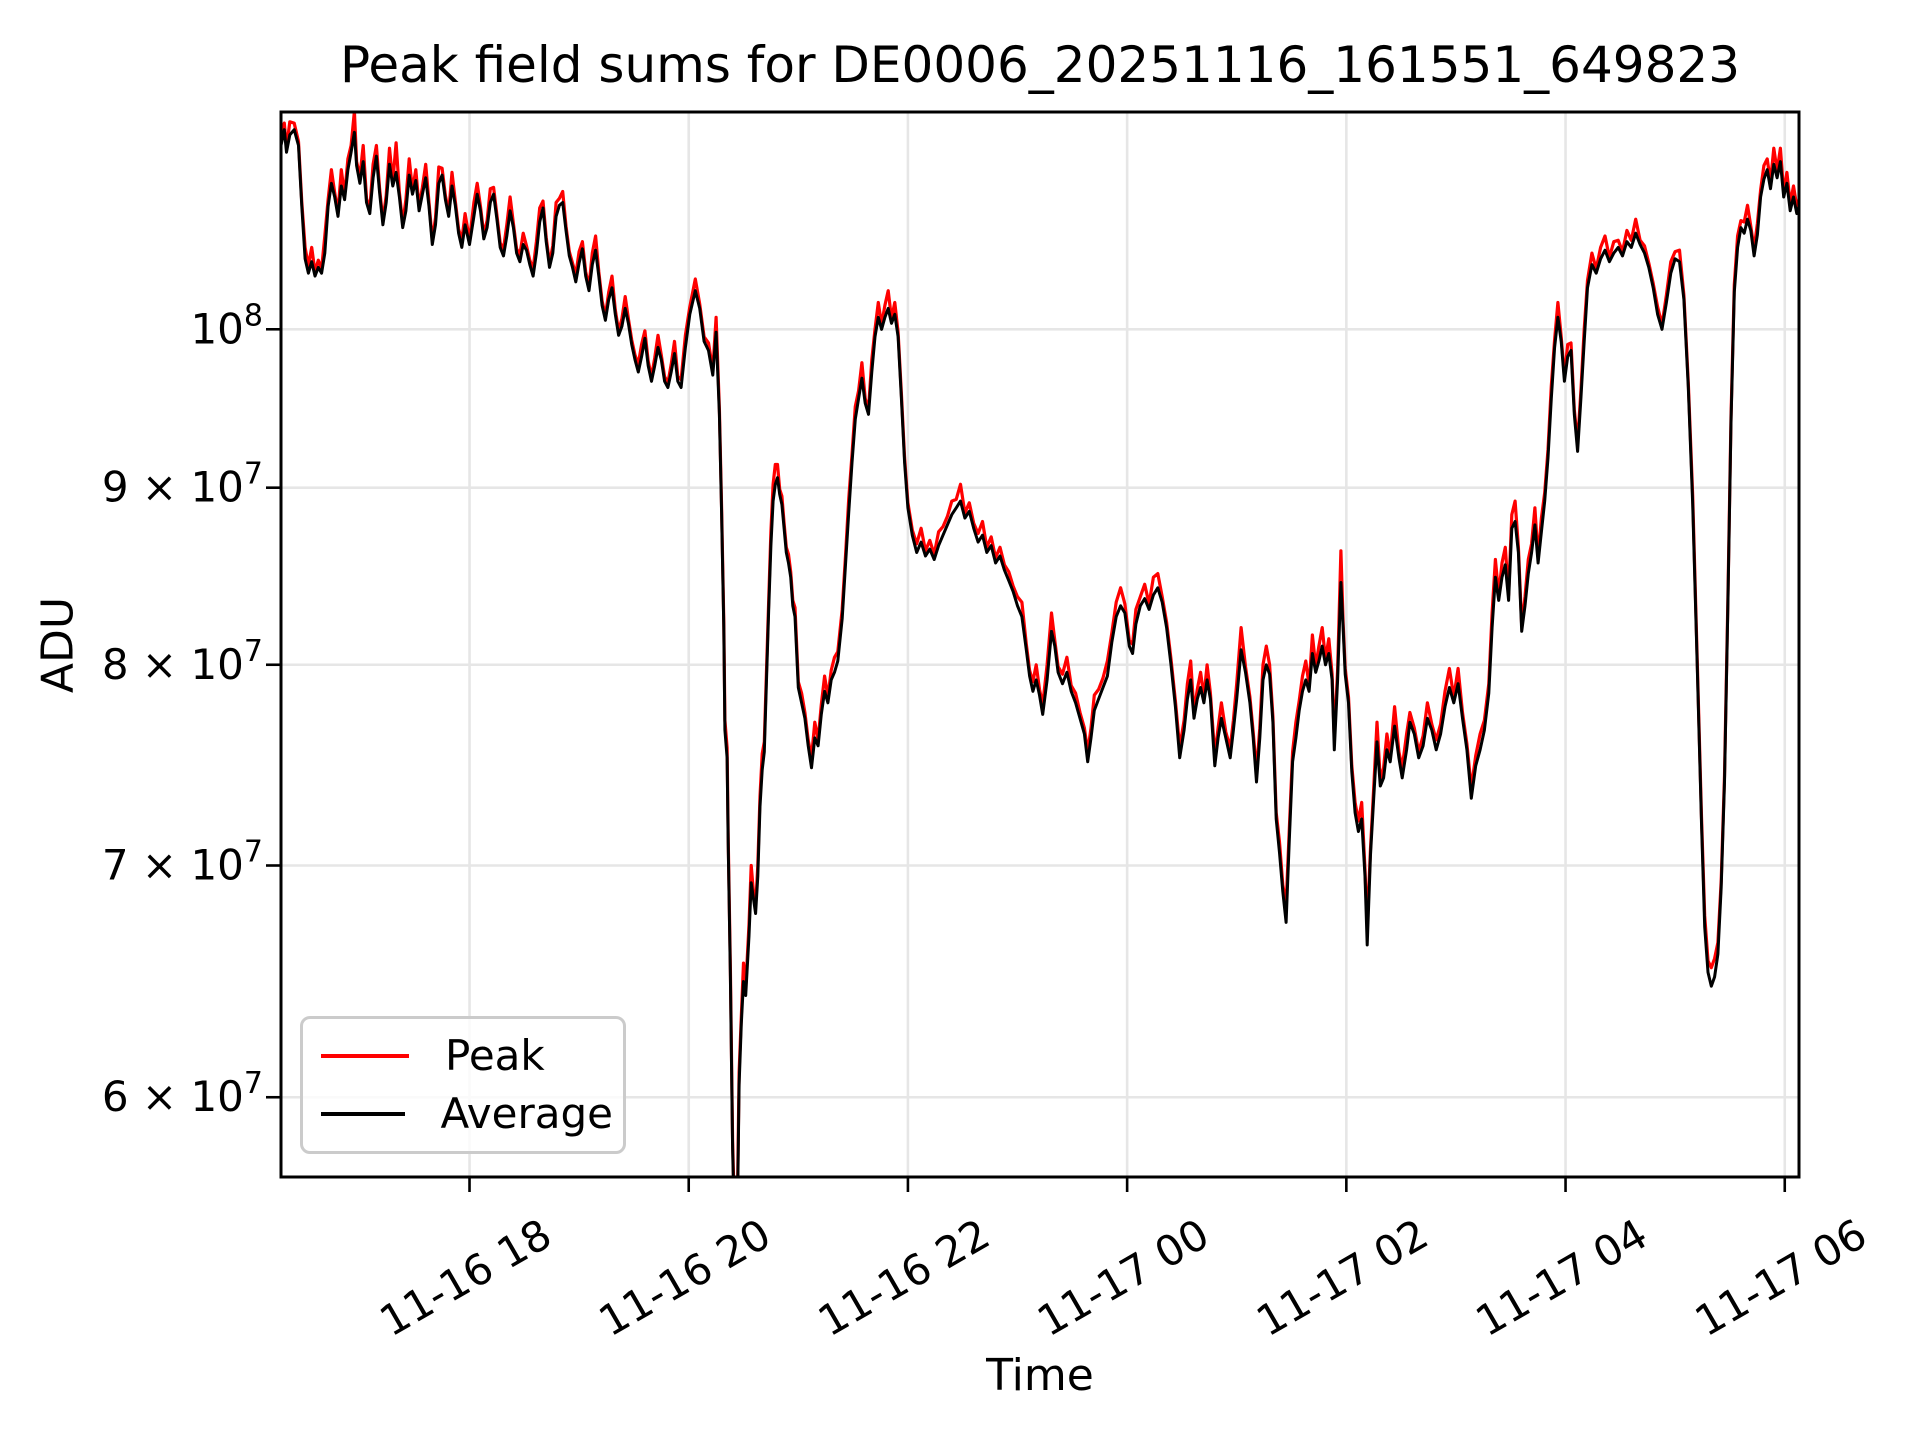 The width and height of the screenshot is (1920, 1440). I want to click on legend: Peak Average, so click(463, 1085).